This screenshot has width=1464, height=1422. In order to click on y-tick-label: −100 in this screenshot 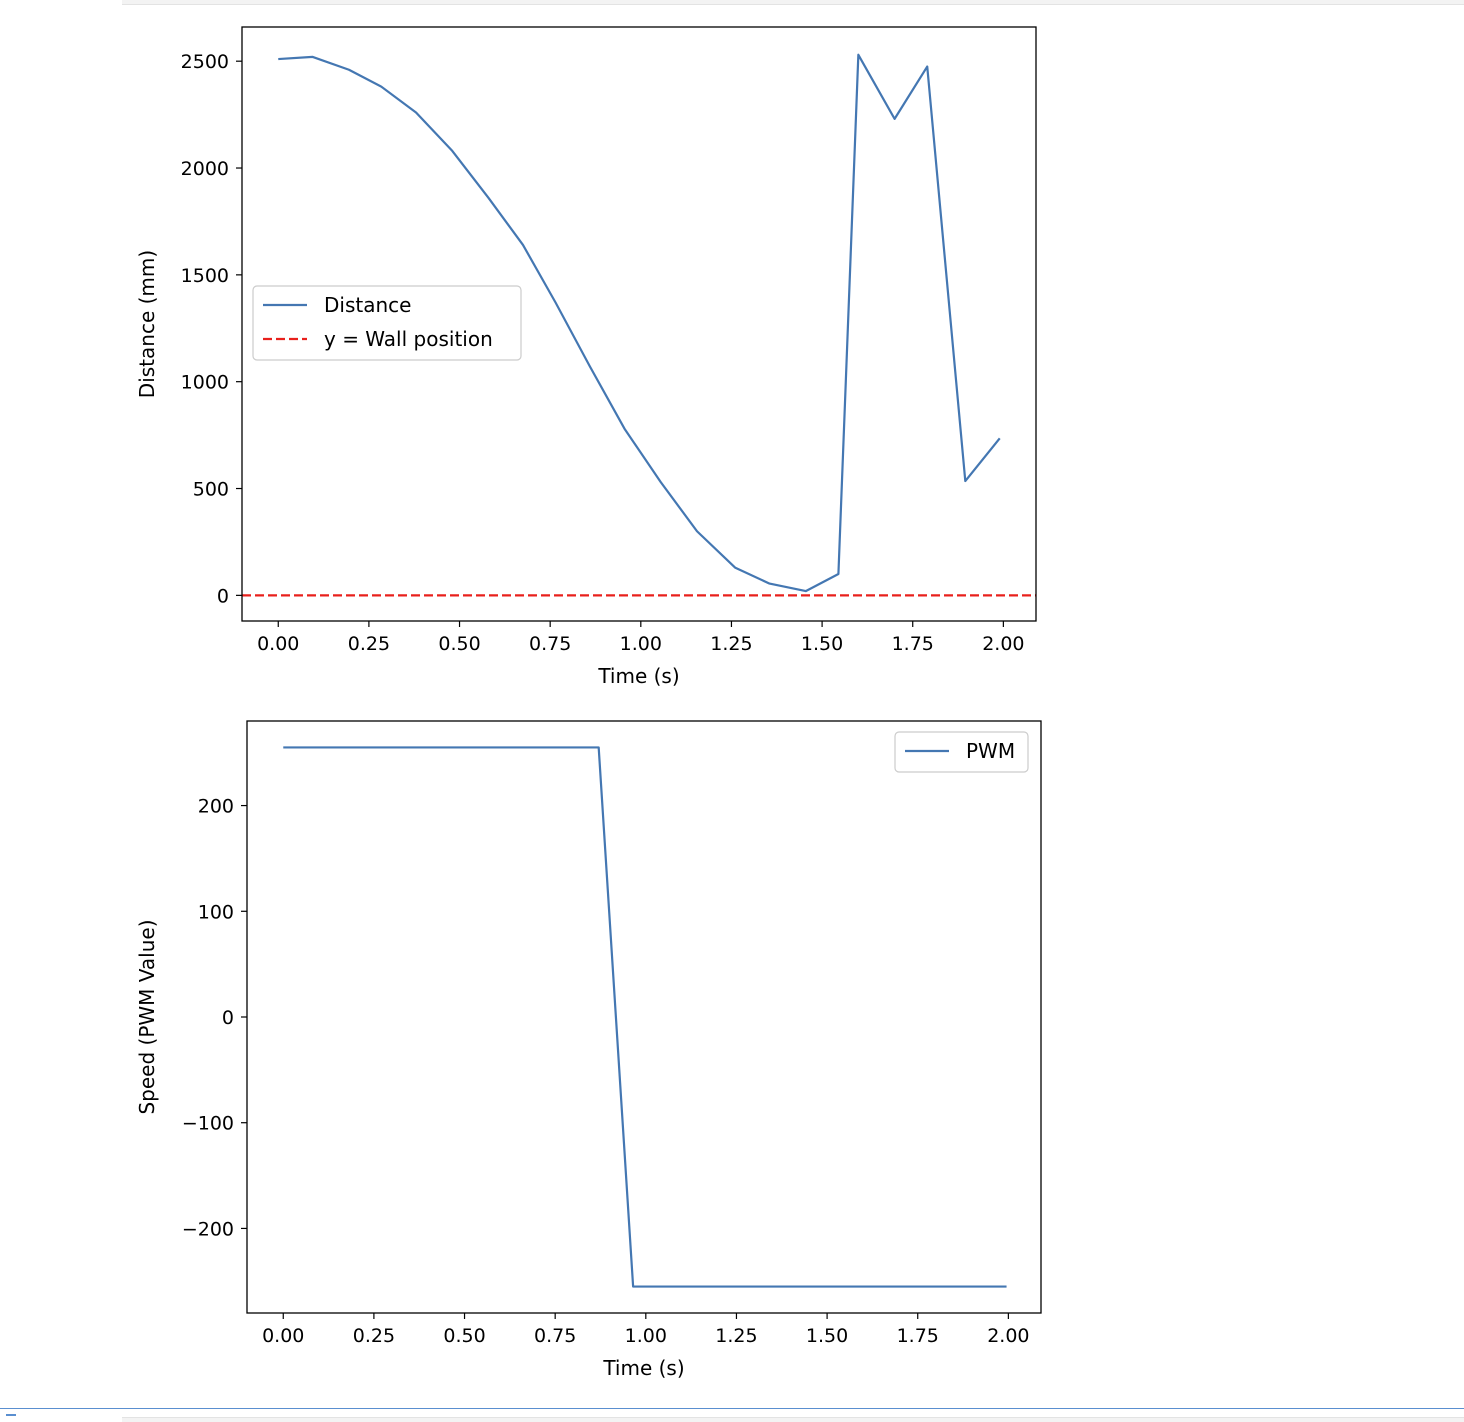, I will do `click(208, 1124)`.